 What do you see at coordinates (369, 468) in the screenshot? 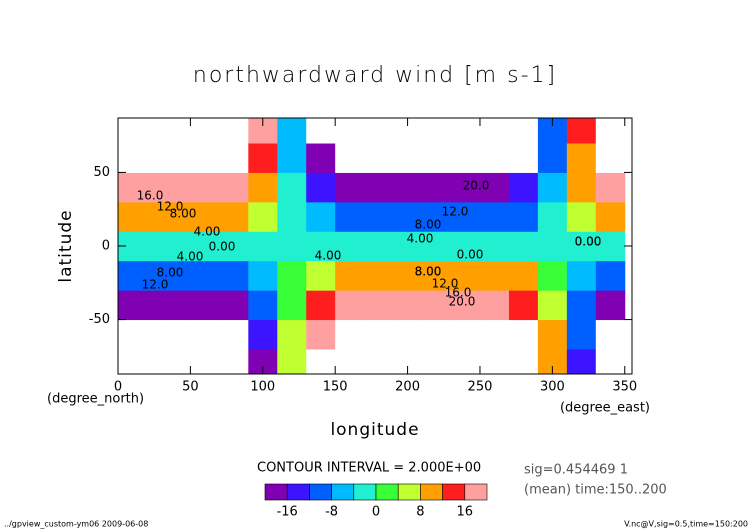
I see `contour-interval: CONTOUR INTERVAL = 2.000E+00` at bounding box center [369, 468].